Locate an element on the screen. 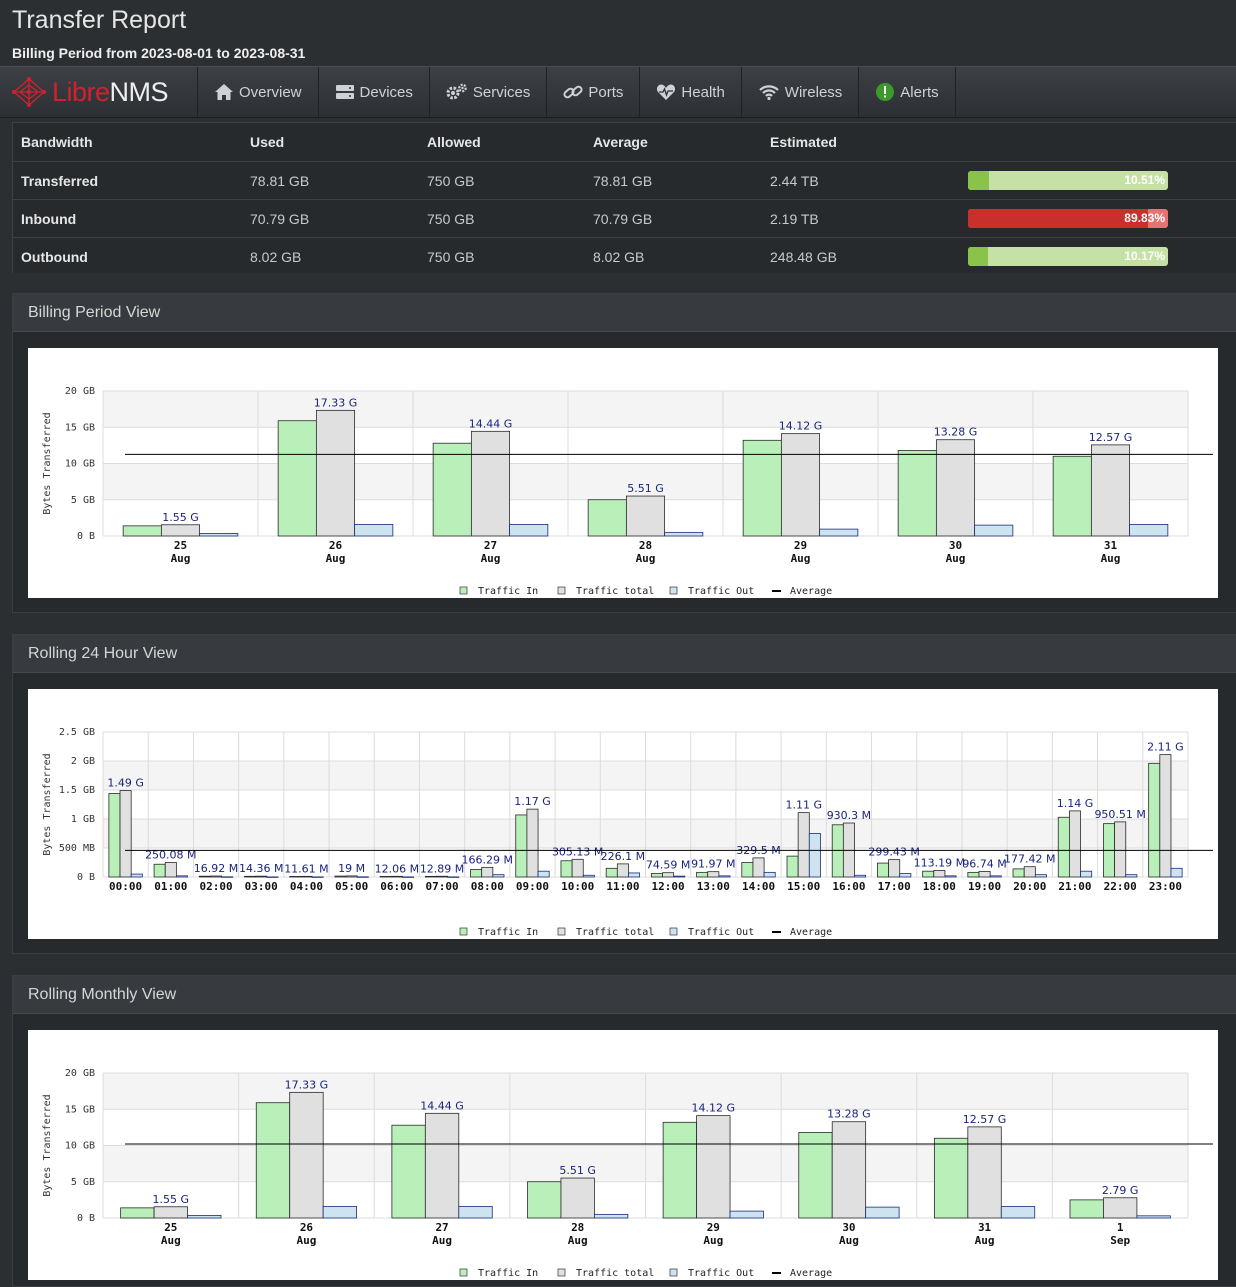 The image size is (1236, 1287). data-label: 14.12 G is located at coordinates (714, 1108).